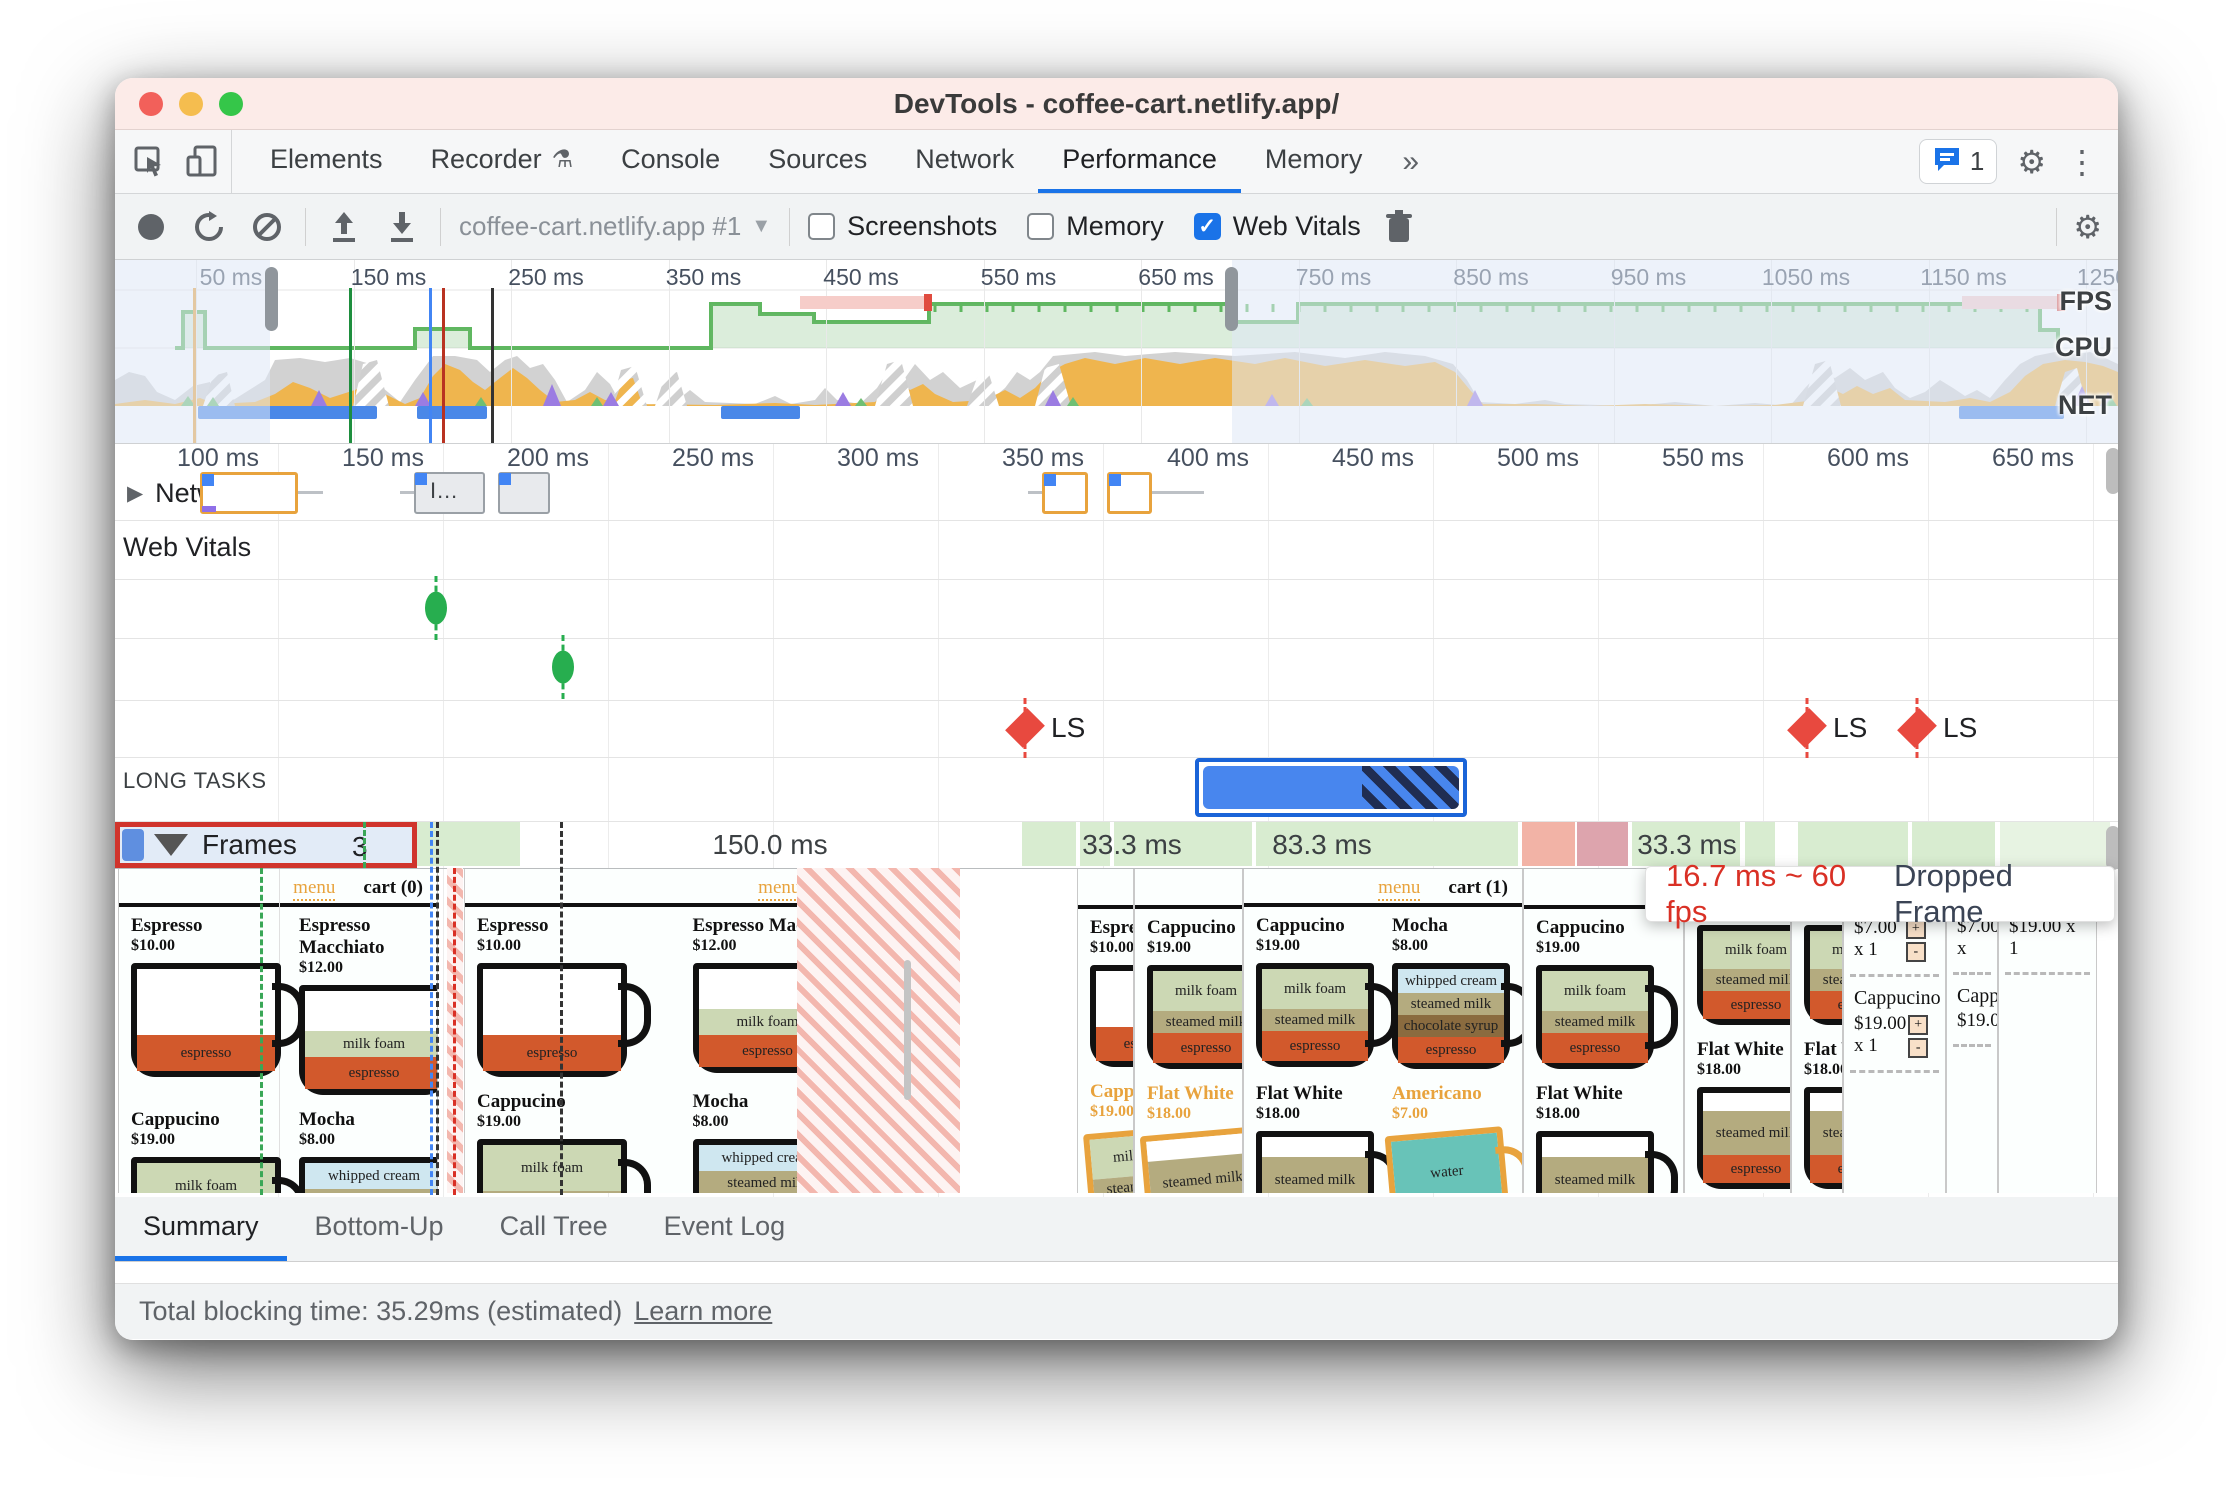 The width and height of the screenshot is (2240, 1486). I want to click on frame-tooltip: 16.7 ms ~ 60 fps Dropped Frame, so click(1880, 893).